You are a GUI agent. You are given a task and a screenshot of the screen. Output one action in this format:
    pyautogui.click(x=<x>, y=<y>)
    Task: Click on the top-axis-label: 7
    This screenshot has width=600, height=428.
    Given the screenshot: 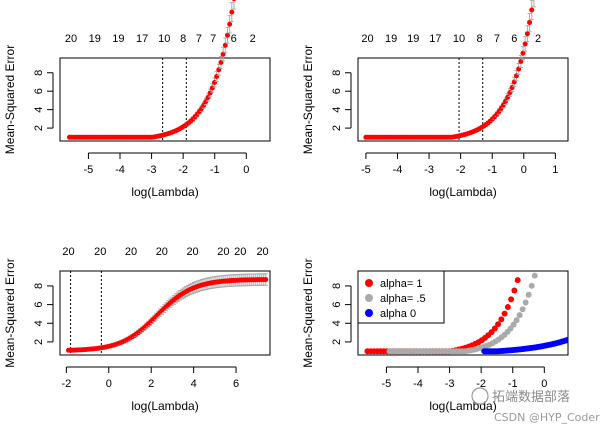 What is the action you would take?
    pyautogui.click(x=199, y=39)
    